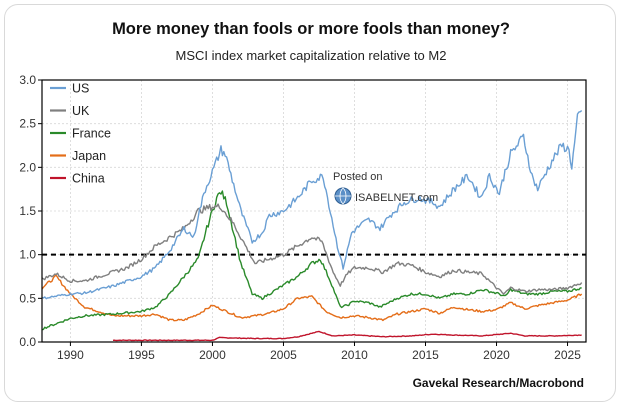 The image size is (622, 408). What do you see at coordinates (80, 89) in the screenshot?
I see `legend-label-us: US` at bounding box center [80, 89].